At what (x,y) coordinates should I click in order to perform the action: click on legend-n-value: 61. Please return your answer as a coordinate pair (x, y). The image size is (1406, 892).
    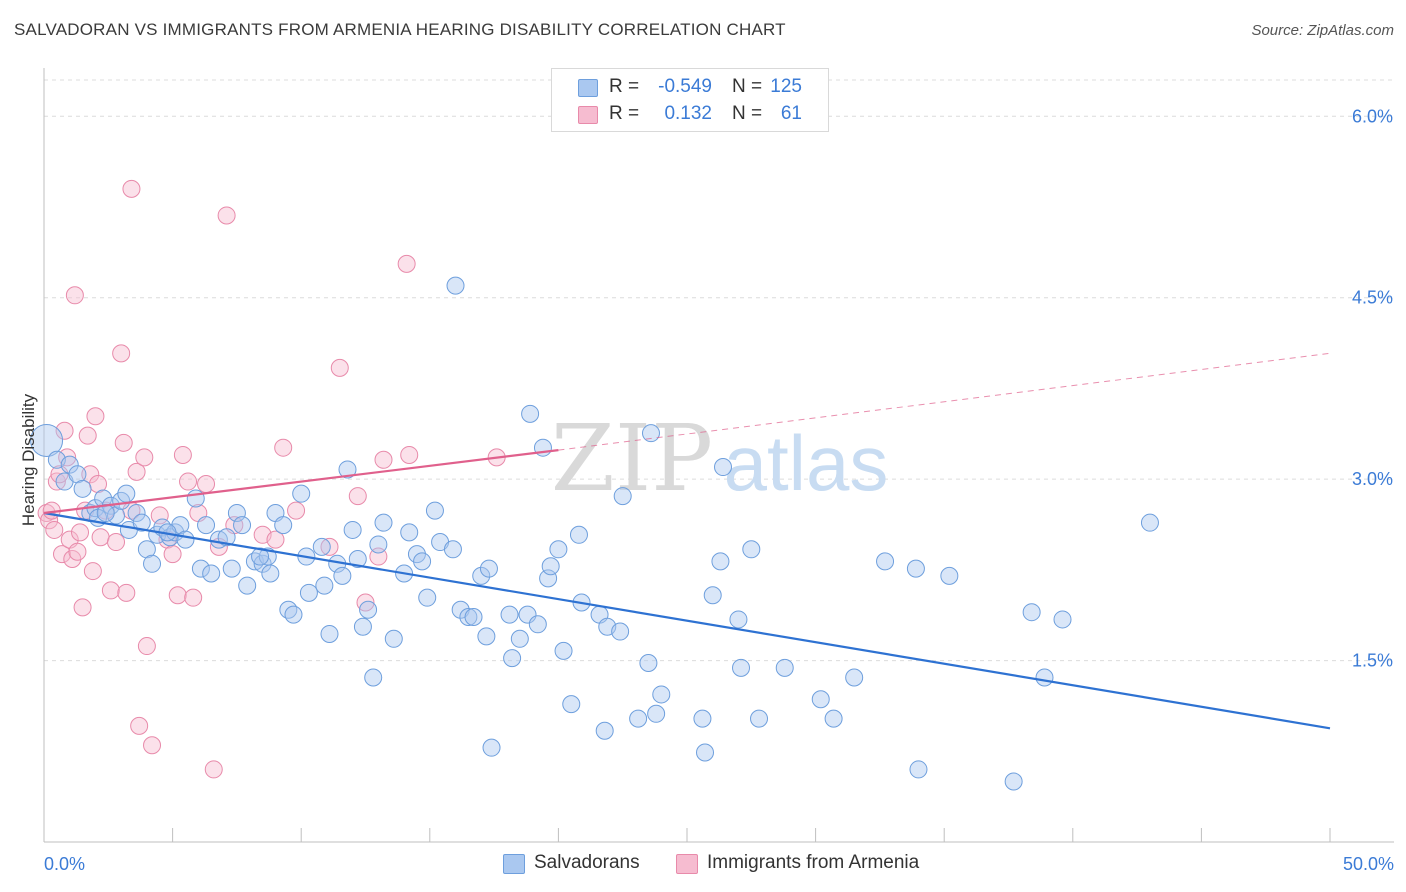
    Looking at the image, I should click on (791, 113).